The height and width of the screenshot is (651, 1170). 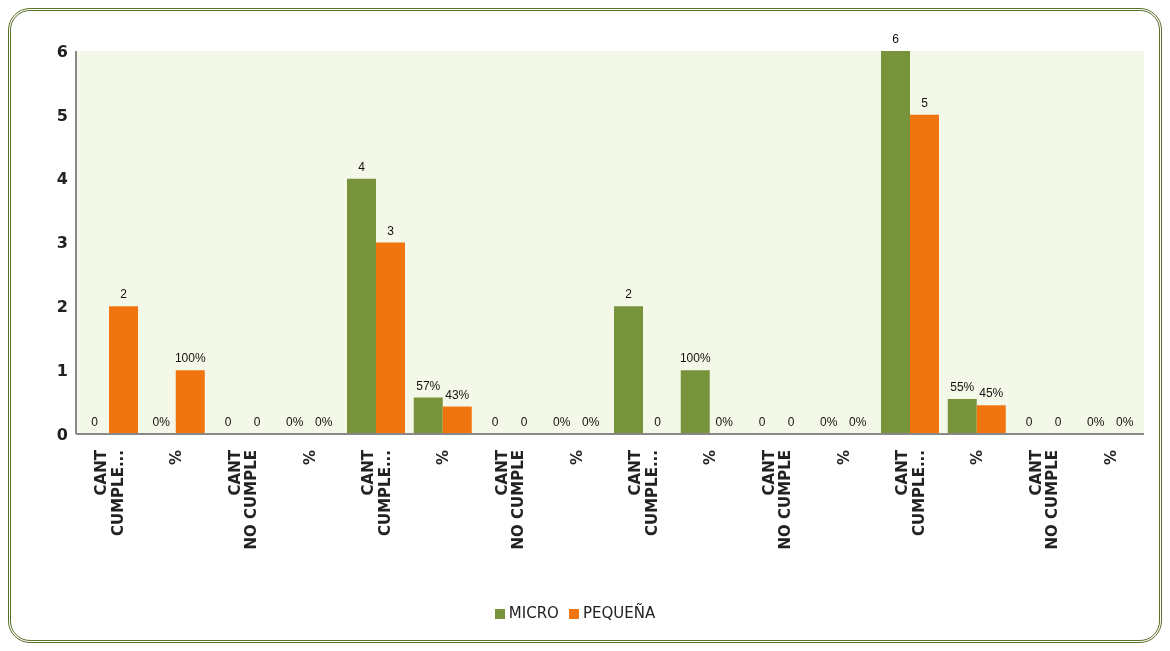 What do you see at coordinates (62, 51) in the screenshot?
I see `y-tick-label: 6` at bounding box center [62, 51].